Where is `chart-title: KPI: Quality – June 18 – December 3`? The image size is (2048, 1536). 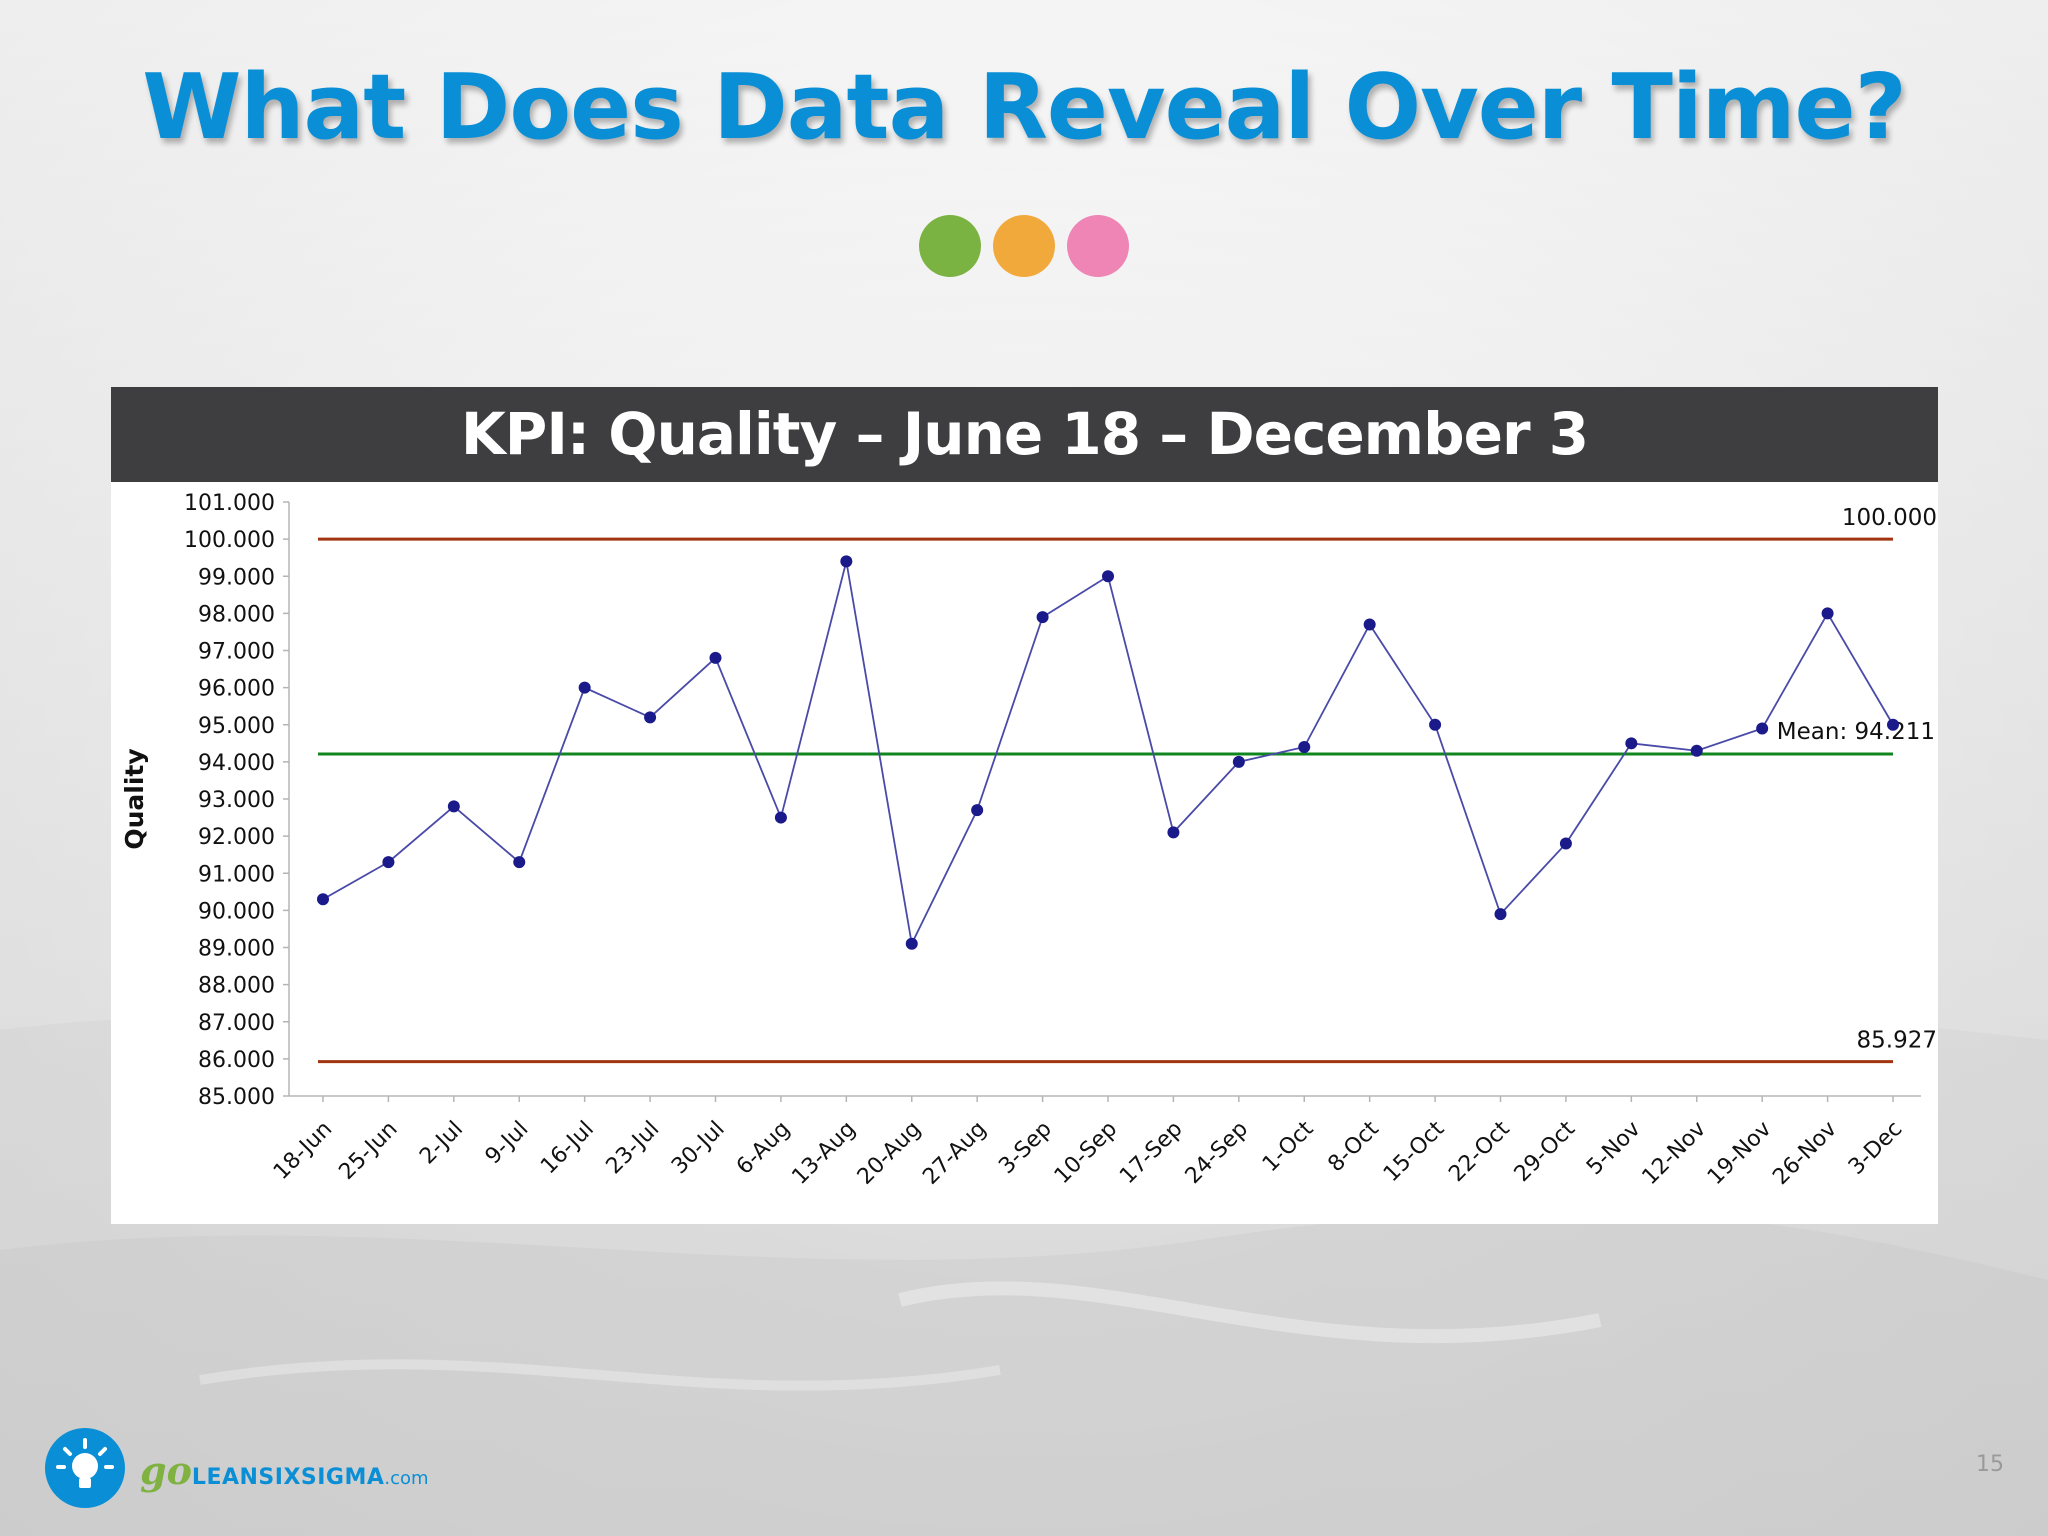 chart-title: KPI: Quality – June 18 – December 3 is located at coordinates (1024, 434).